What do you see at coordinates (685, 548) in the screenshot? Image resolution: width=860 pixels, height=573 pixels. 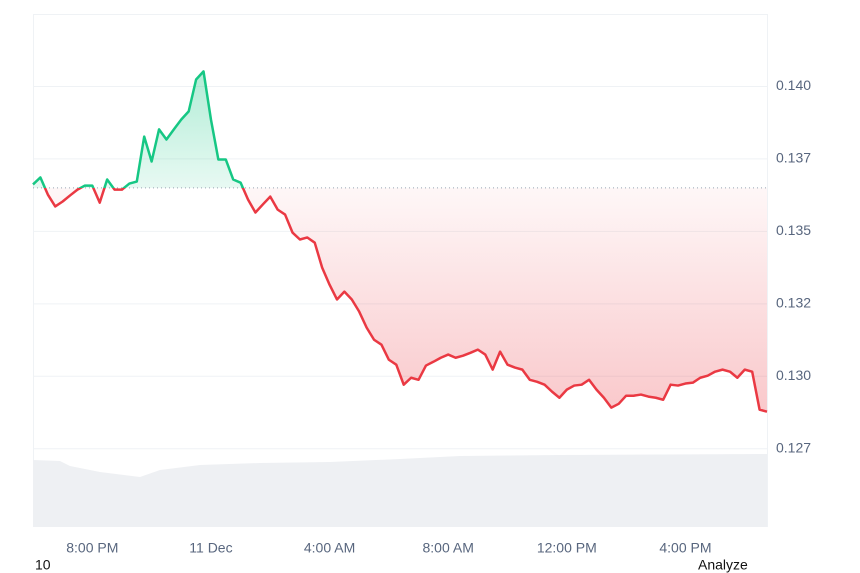 I see `x-tick-label: 4:00 PM` at bounding box center [685, 548].